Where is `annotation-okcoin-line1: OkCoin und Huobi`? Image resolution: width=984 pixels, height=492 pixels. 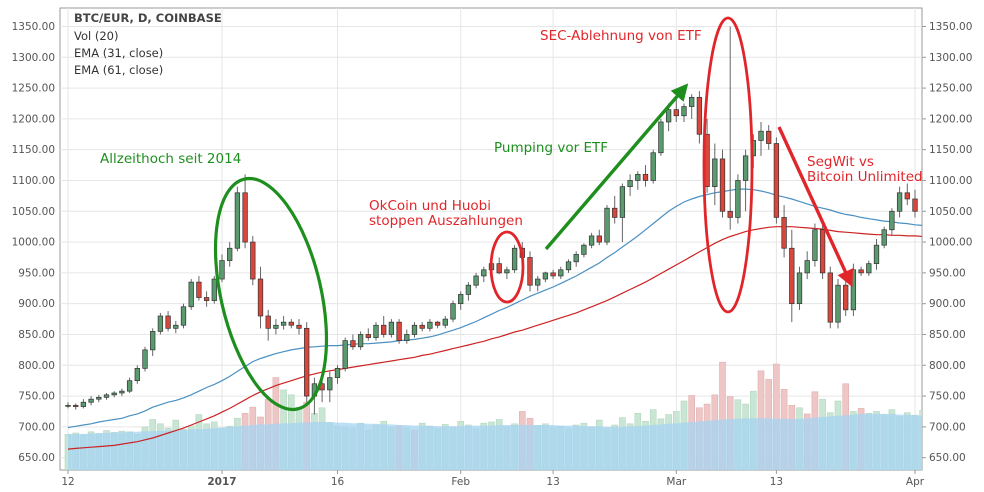 annotation-okcoin-line1: OkCoin und Huobi is located at coordinates (430, 206).